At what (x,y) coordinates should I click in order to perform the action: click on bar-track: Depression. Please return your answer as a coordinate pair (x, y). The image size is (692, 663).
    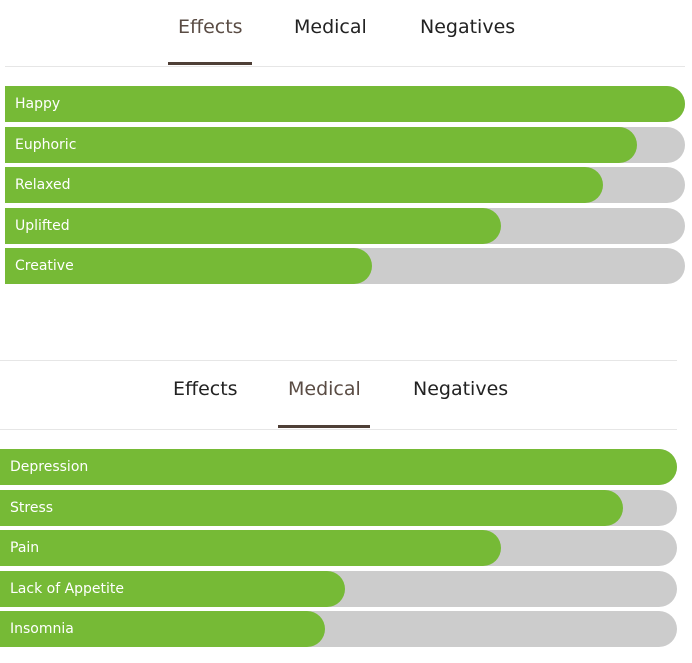
    Looking at the image, I should click on (338, 467).